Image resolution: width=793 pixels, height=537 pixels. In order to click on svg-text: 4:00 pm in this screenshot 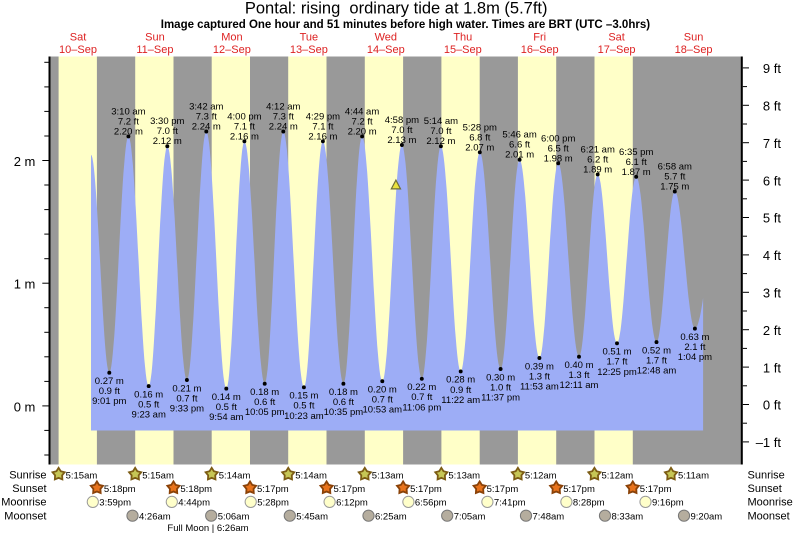, I will do `click(244, 116)`.